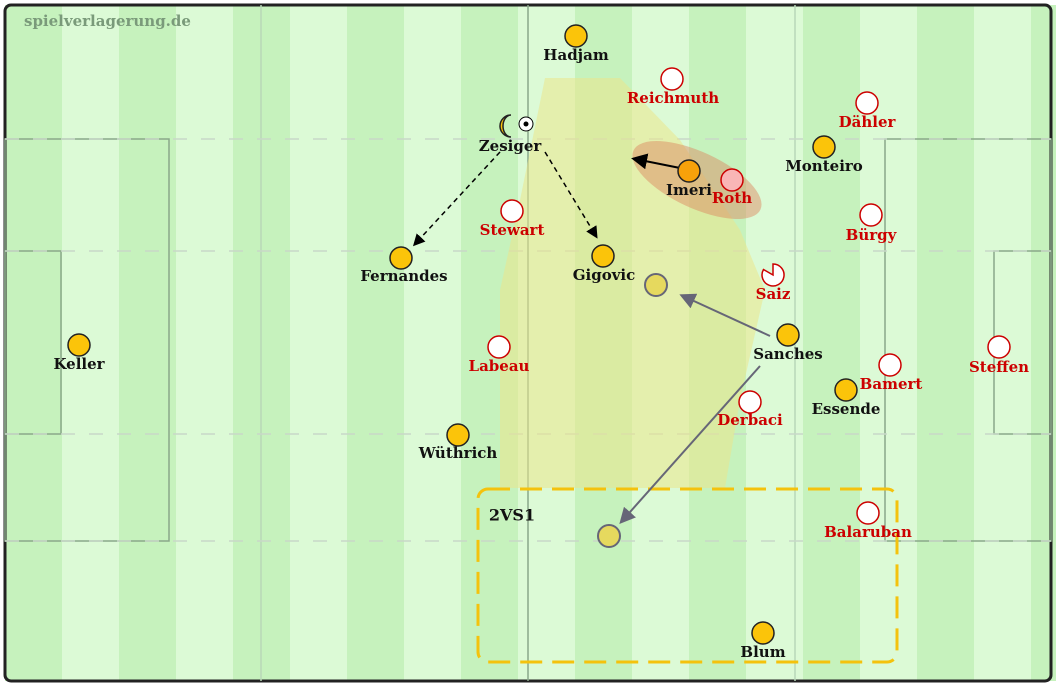 This screenshot has width=1056, height=685. I want to click on player-name: Keller, so click(79, 364).